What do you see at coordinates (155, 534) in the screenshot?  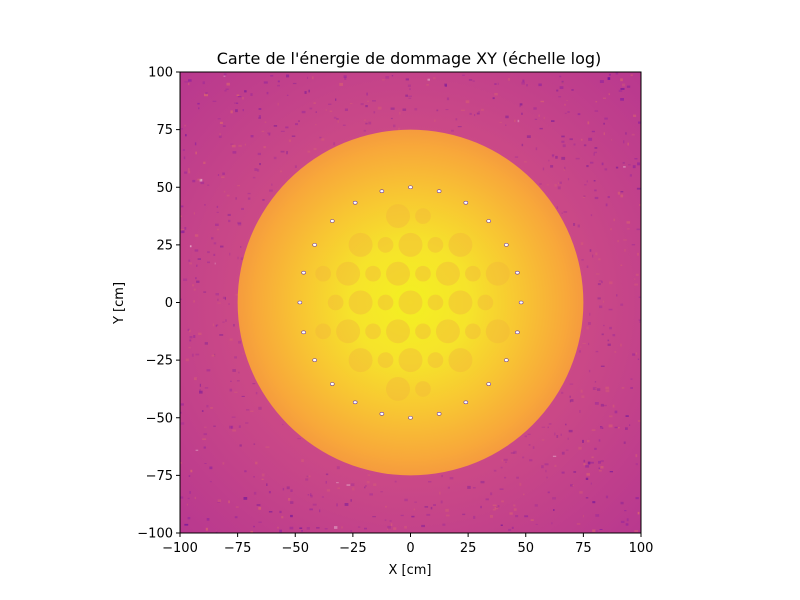 I see `y-tick-label: −100` at bounding box center [155, 534].